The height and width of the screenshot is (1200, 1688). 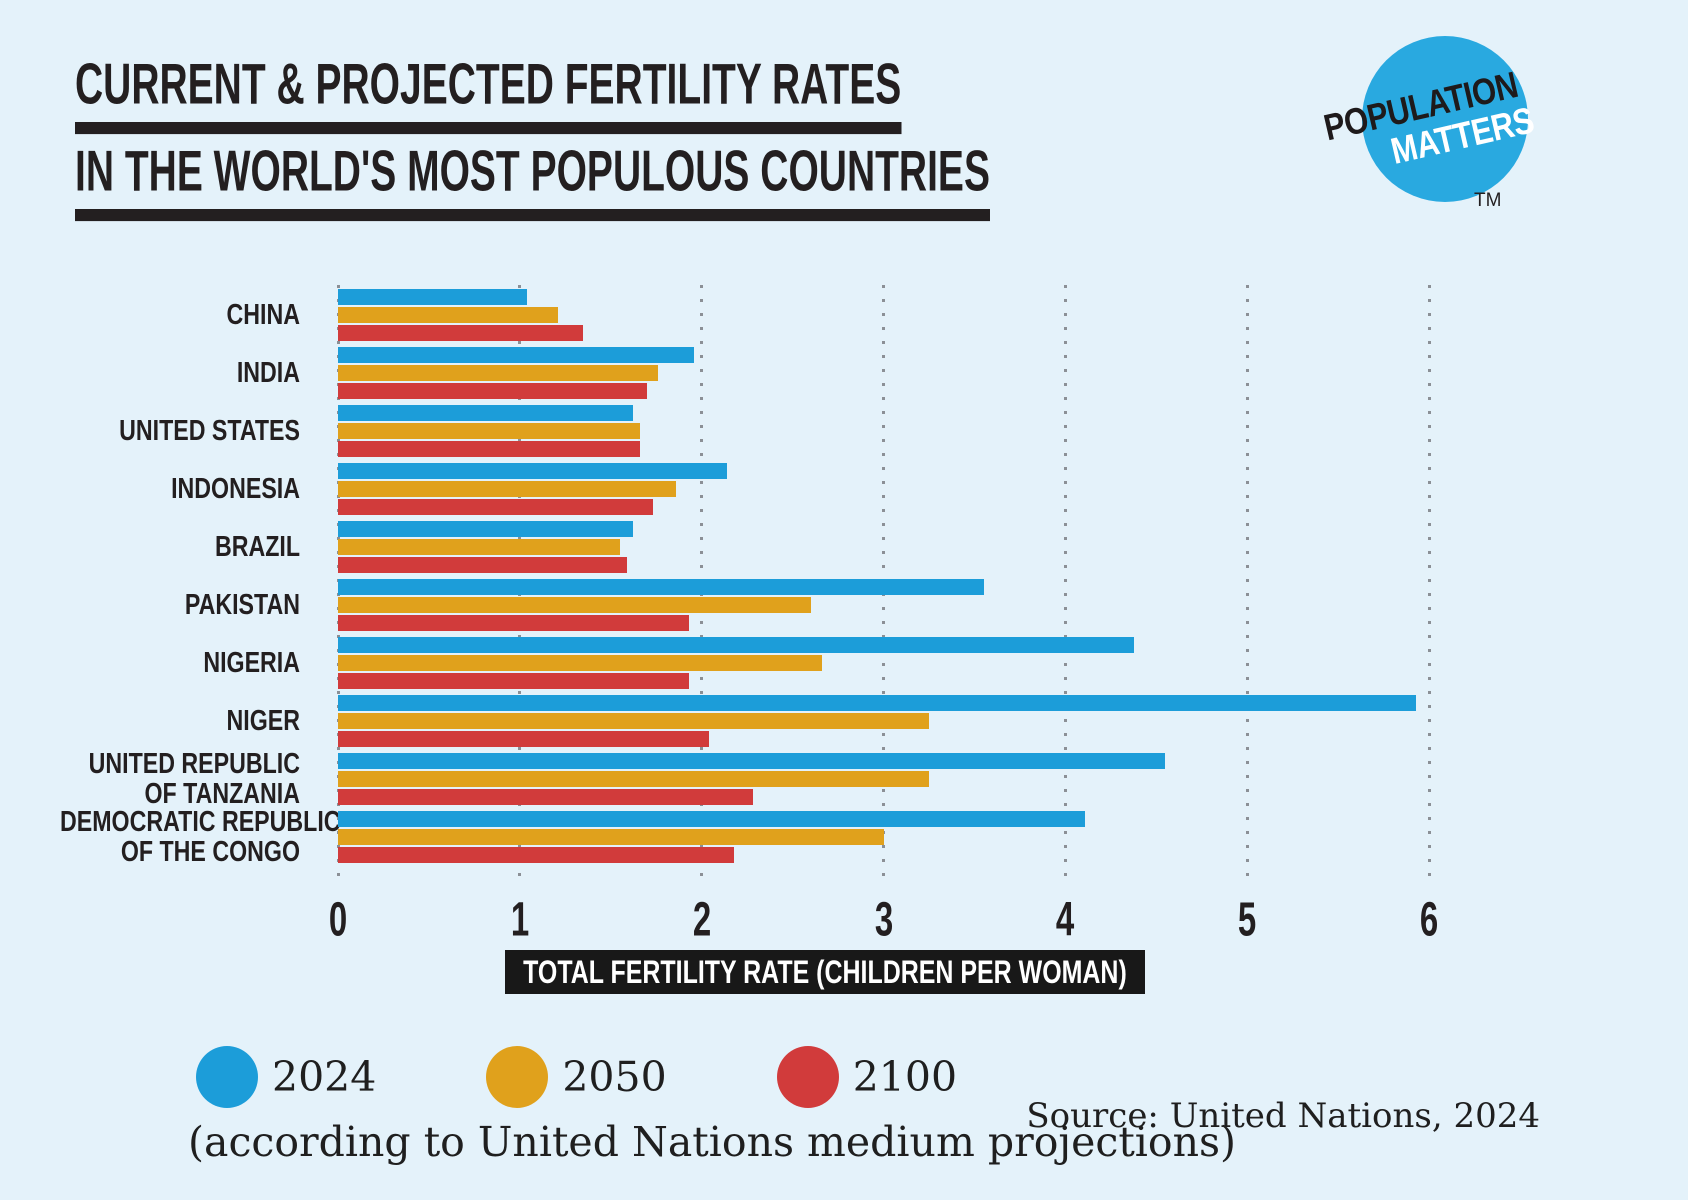 I want to click on x-tick-2: 2, so click(x=701, y=919).